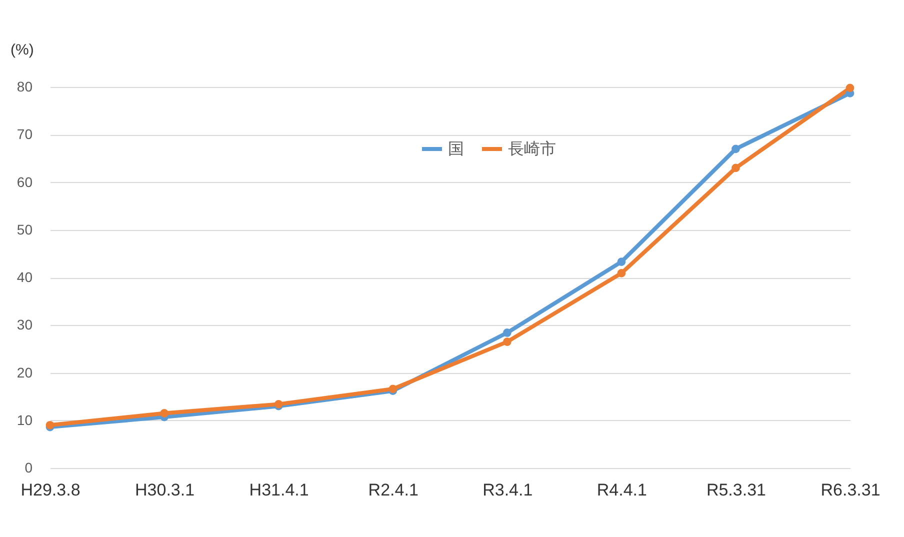  I want to click on x-tick-label: H29.3.8, so click(50, 490).